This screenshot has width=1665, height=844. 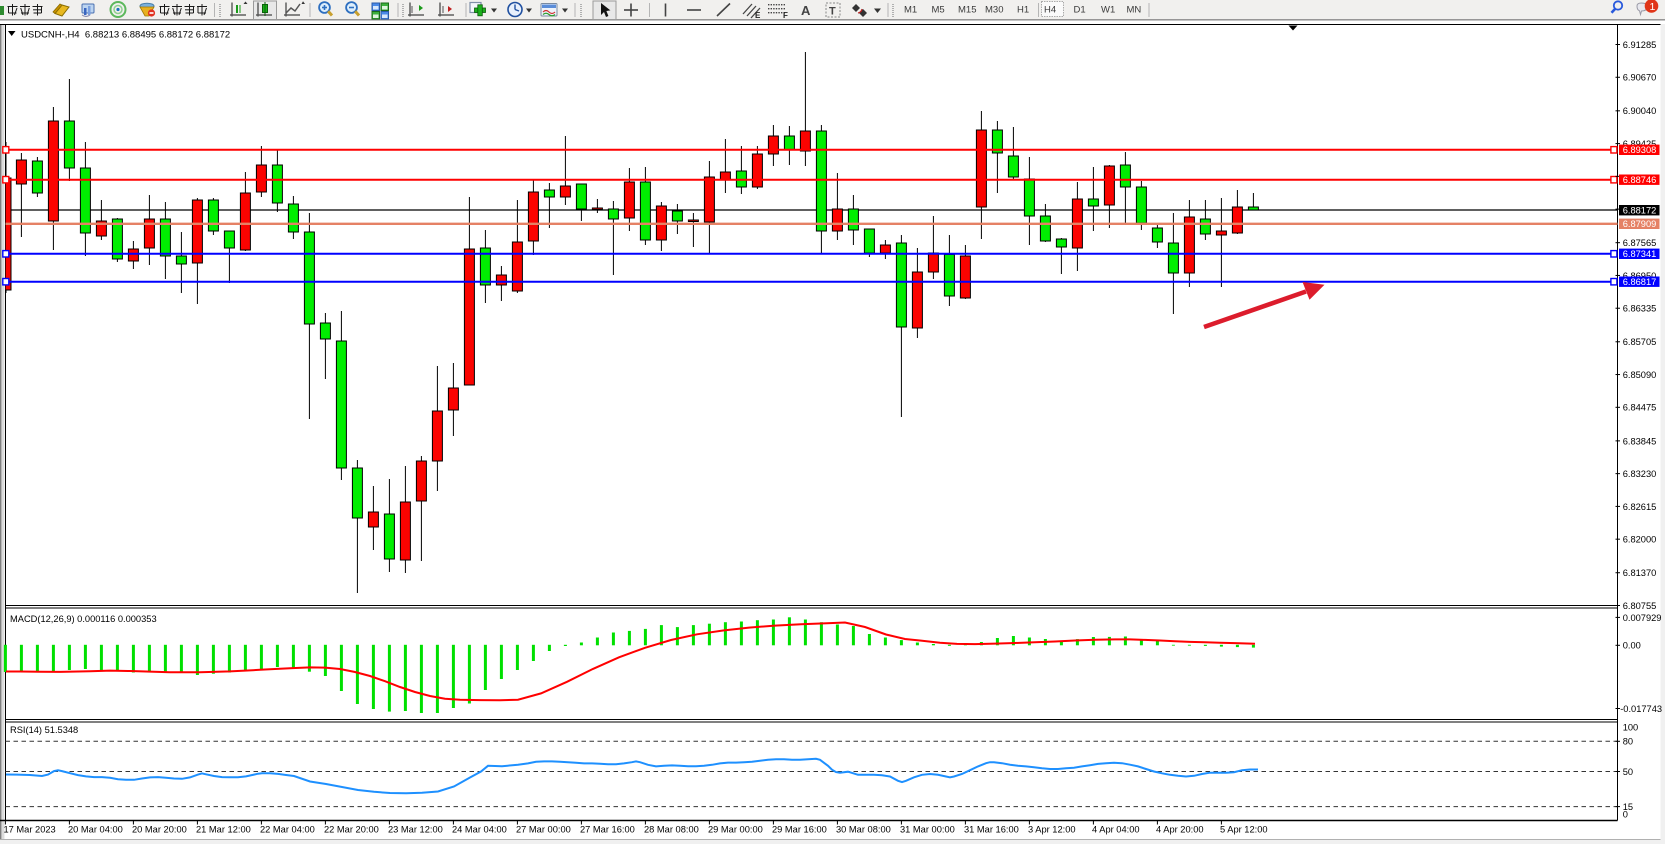 What do you see at coordinates (415, 830) in the screenshot?
I see `svg-text: 23 Mar 12:00` at bounding box center [415, 830].